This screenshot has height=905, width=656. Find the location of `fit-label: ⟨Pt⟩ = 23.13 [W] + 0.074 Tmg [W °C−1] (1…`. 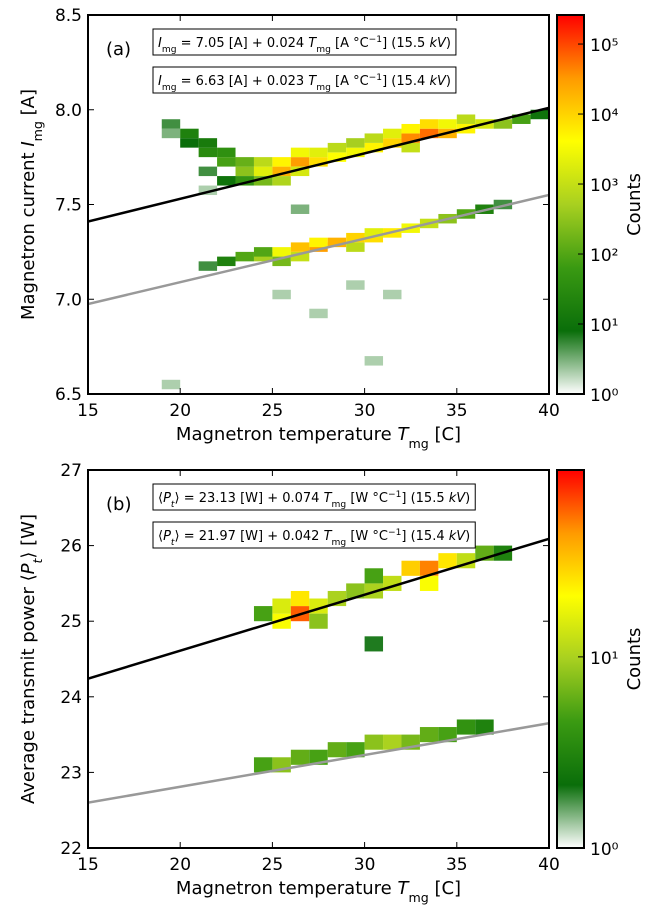

fit-label: ⟨Pt⟩ = 23.13 [W] + 0.074 Tmg [W °C−1] (1… is located at coordinates (314, 500).